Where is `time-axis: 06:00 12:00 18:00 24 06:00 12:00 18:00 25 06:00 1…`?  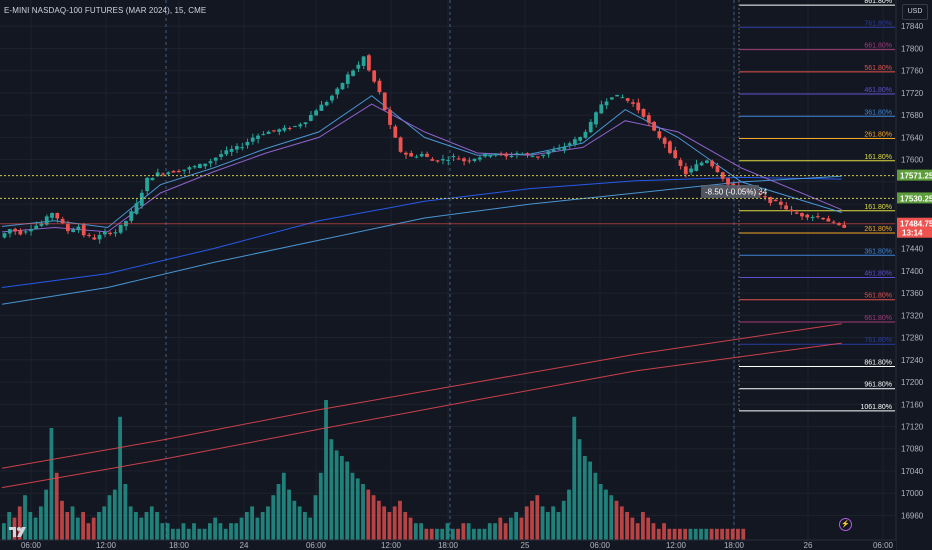
time-axis: 06:00 12:00 18:00 24 06:00 12:00 18:00 25 06:00 1… is located at coordinates (448, 544).